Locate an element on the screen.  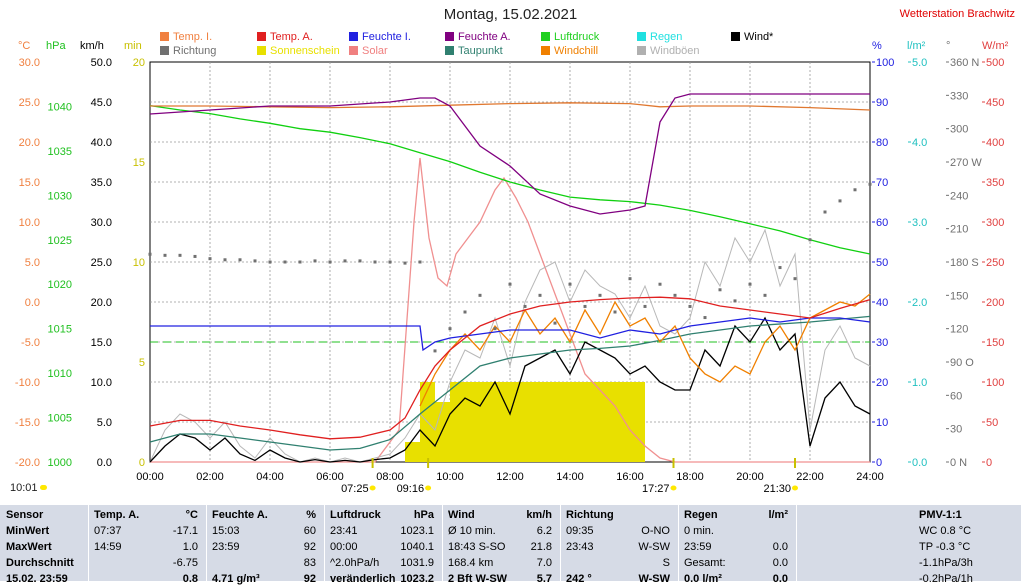
axis-tick-wind: 20.0 is located at coordinates (101, 303).